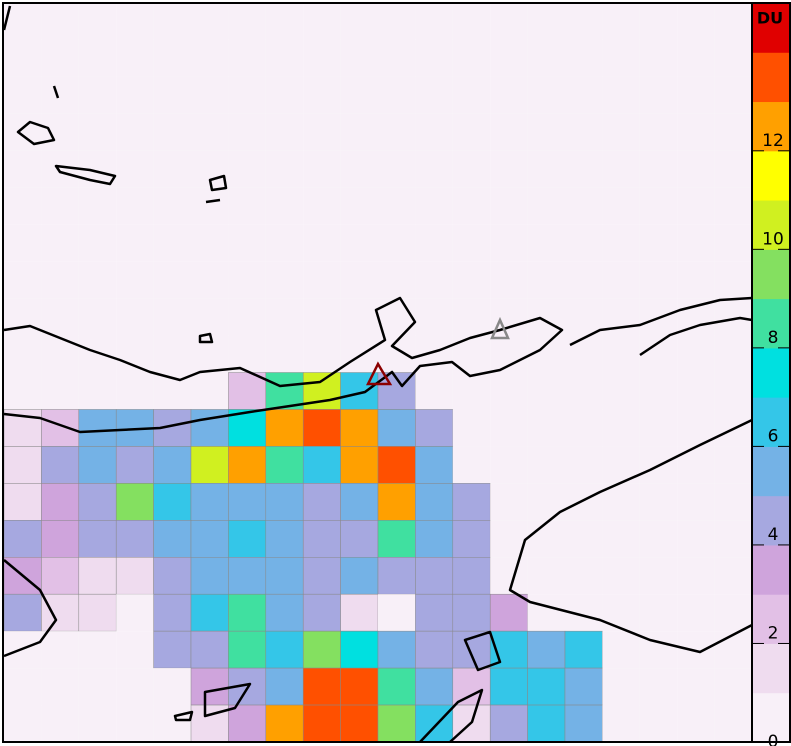 The width and height of the screenshot is (791, 746). Describe the element at coordinates (771, 372) in the screenshot. I see `colorbar-frame` at that location.